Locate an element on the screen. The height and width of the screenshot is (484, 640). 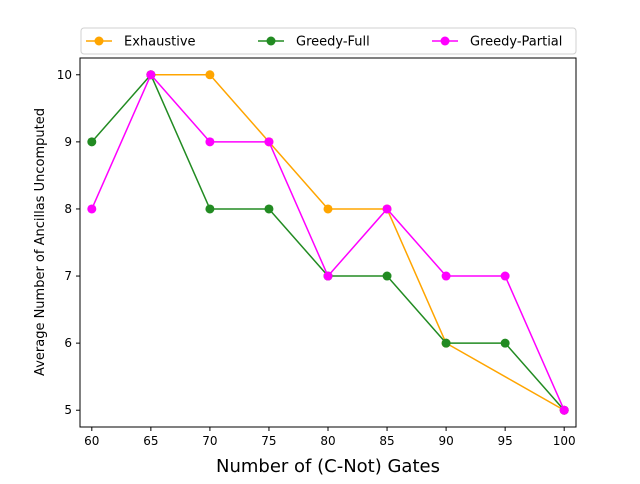
legend-label: Exhaustive is located at coordinates (160, 42).